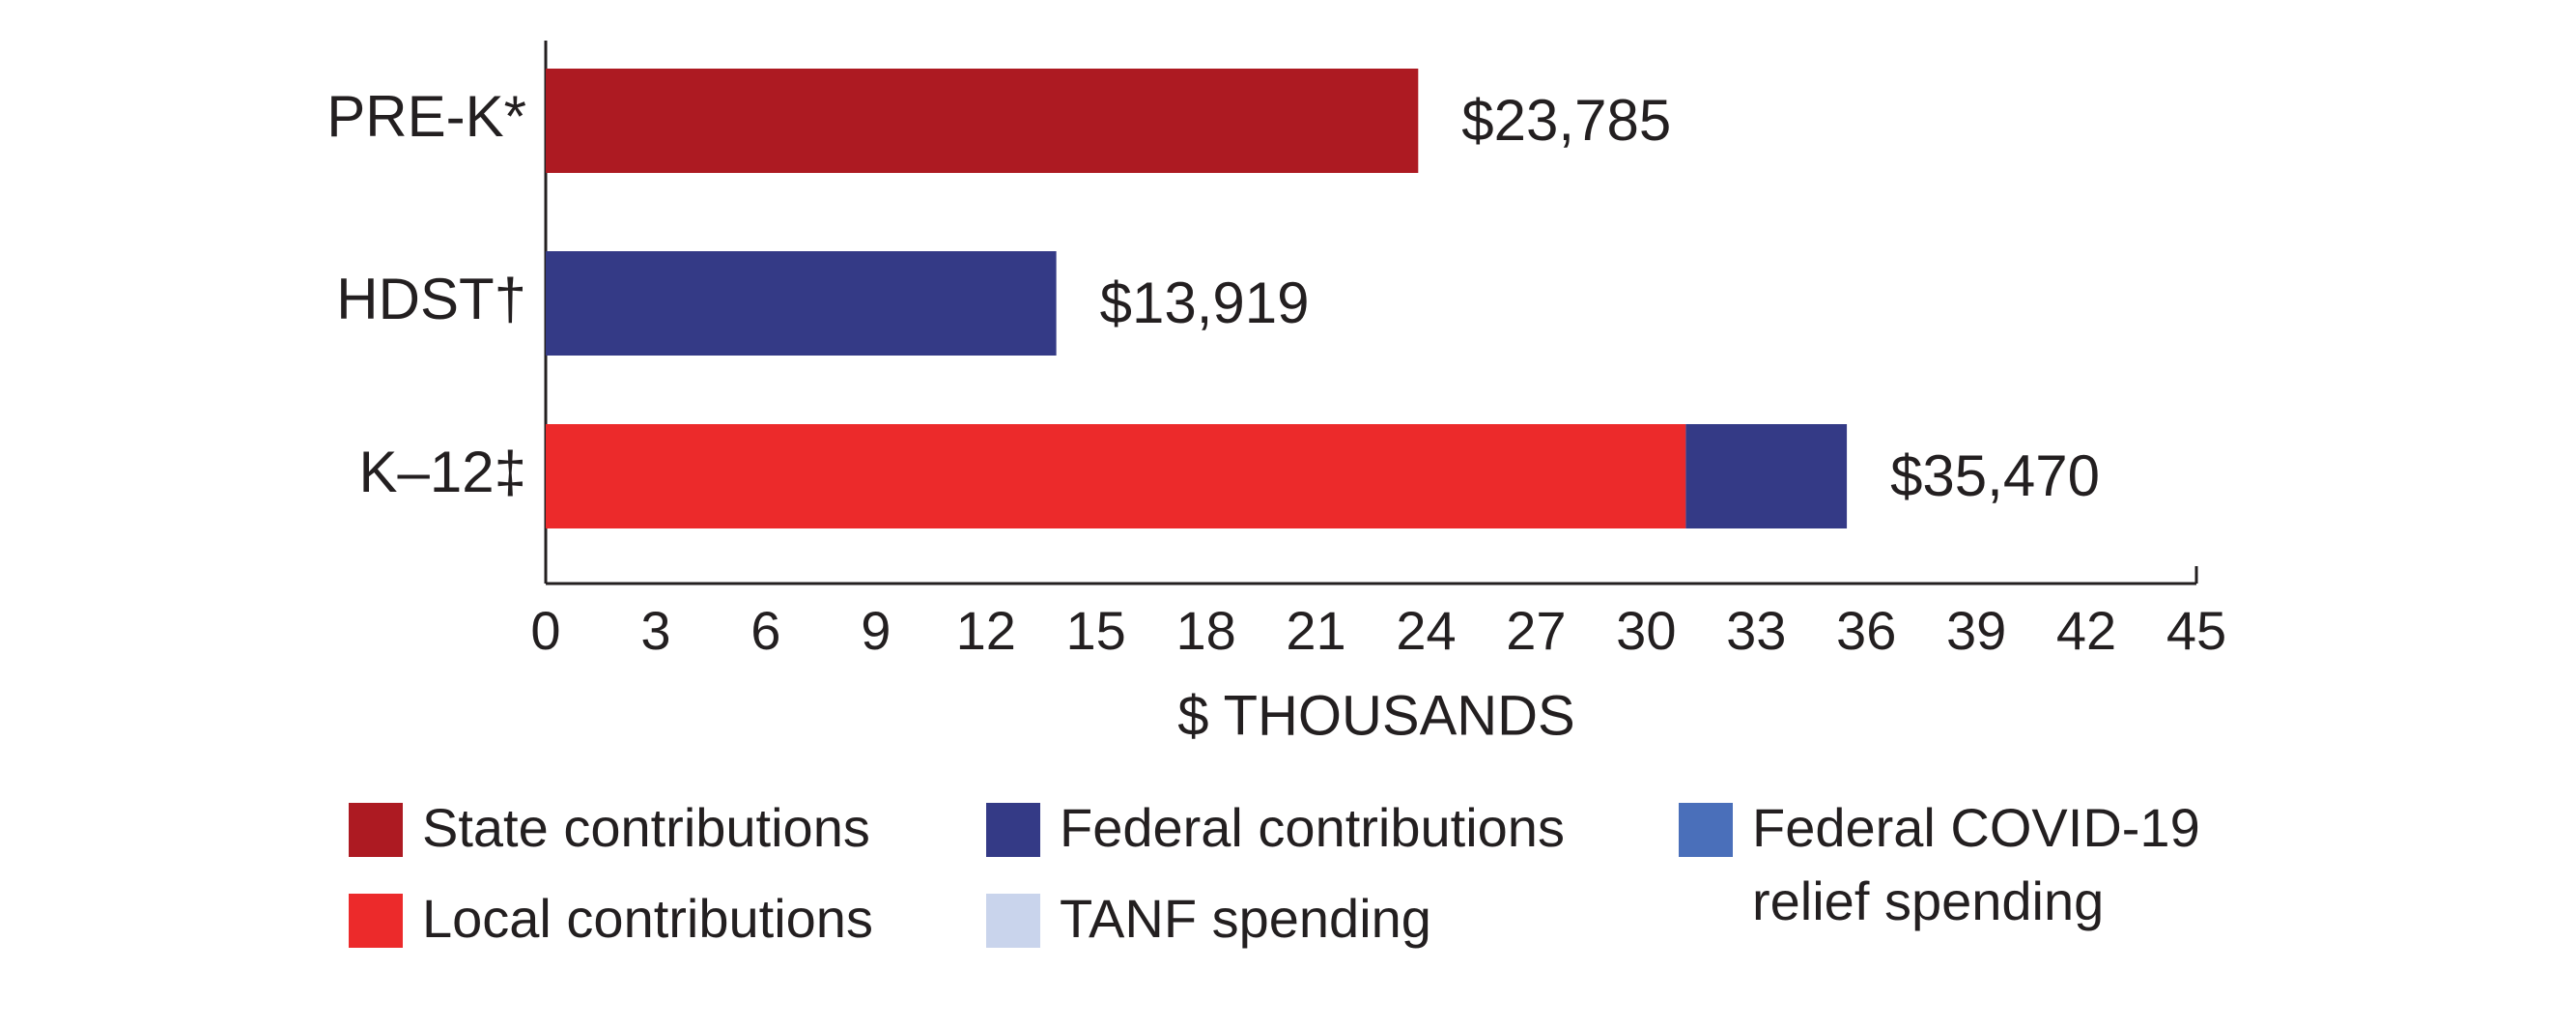  Describe the element at coordinates (986, 630) in the screenshot. I see `x-tick-label: 12` at that location.